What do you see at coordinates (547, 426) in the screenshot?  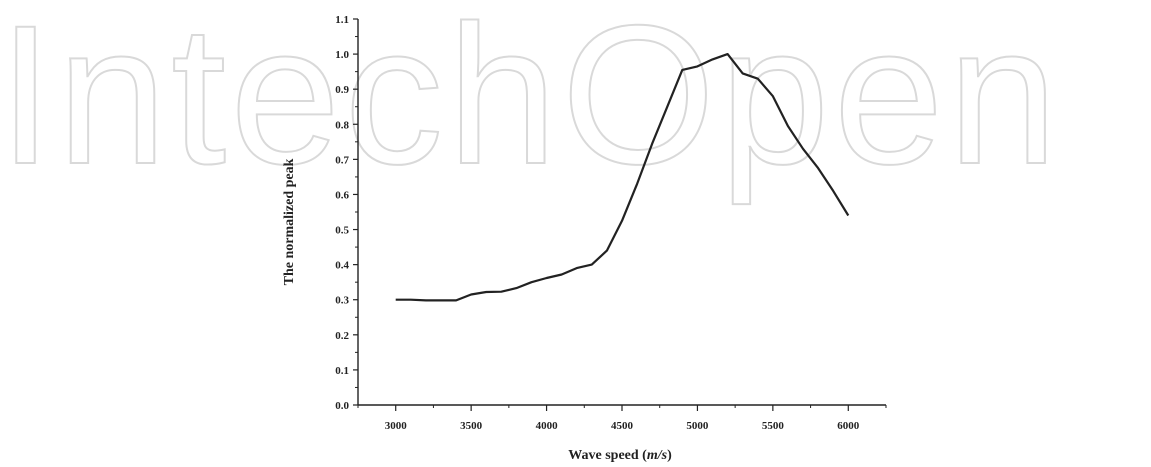 I see `x-tick-label: 4000` at bounding box center [547, 426].